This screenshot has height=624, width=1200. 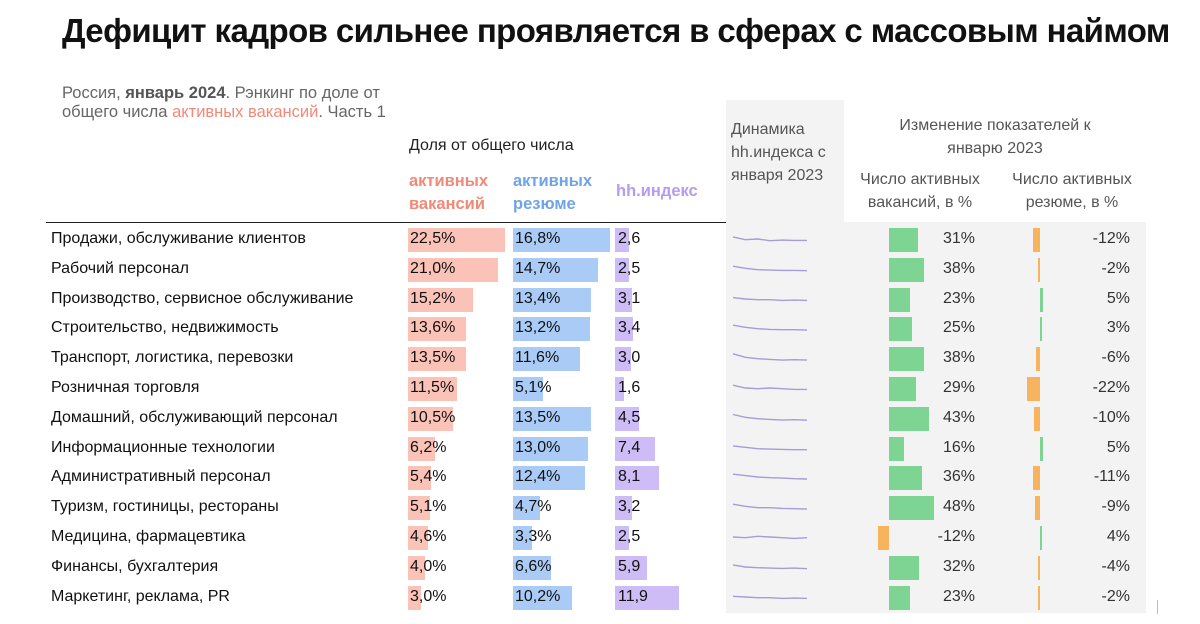 What do you see at coordinates (1118, 536) in the screenshot?
I see `resume-change-label: 4%` at bounding box center [1118, 536].